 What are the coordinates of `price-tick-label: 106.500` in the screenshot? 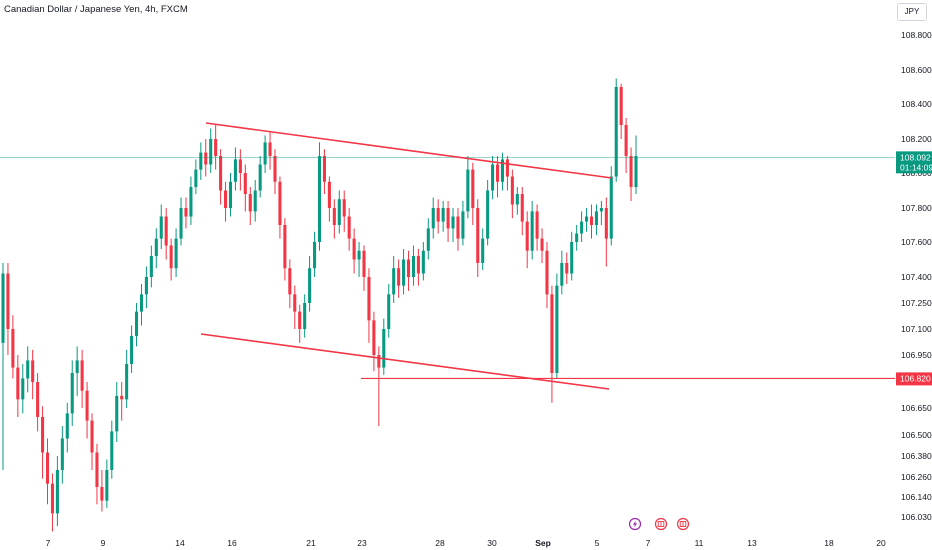 It's located at (916, 435).